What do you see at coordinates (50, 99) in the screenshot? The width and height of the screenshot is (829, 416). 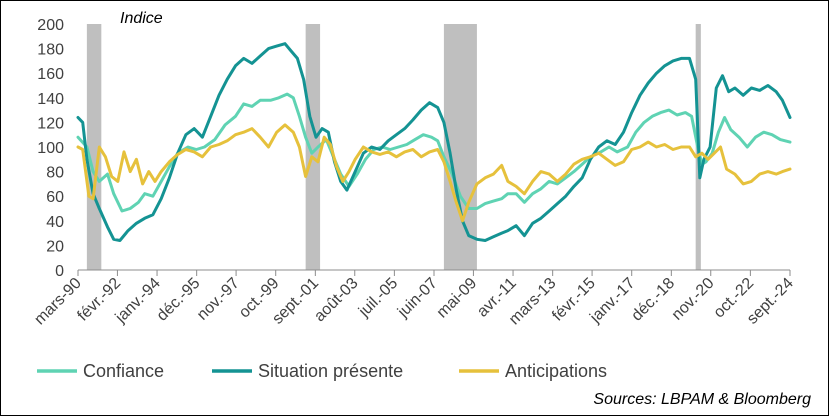 I see `y-tick-label: 140` at bounding box center [50, 99].